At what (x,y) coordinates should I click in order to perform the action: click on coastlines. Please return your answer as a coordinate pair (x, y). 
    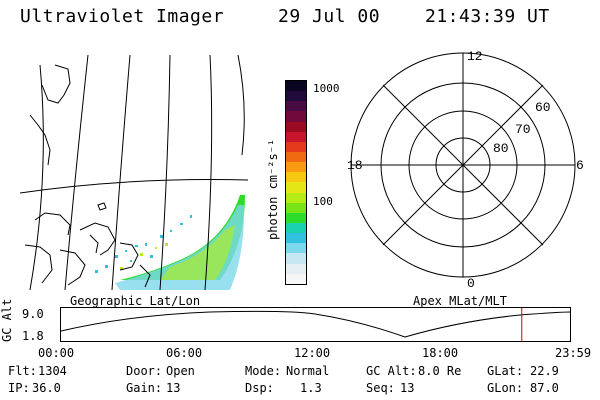
    Looking at the image, I should click on (87, 176).